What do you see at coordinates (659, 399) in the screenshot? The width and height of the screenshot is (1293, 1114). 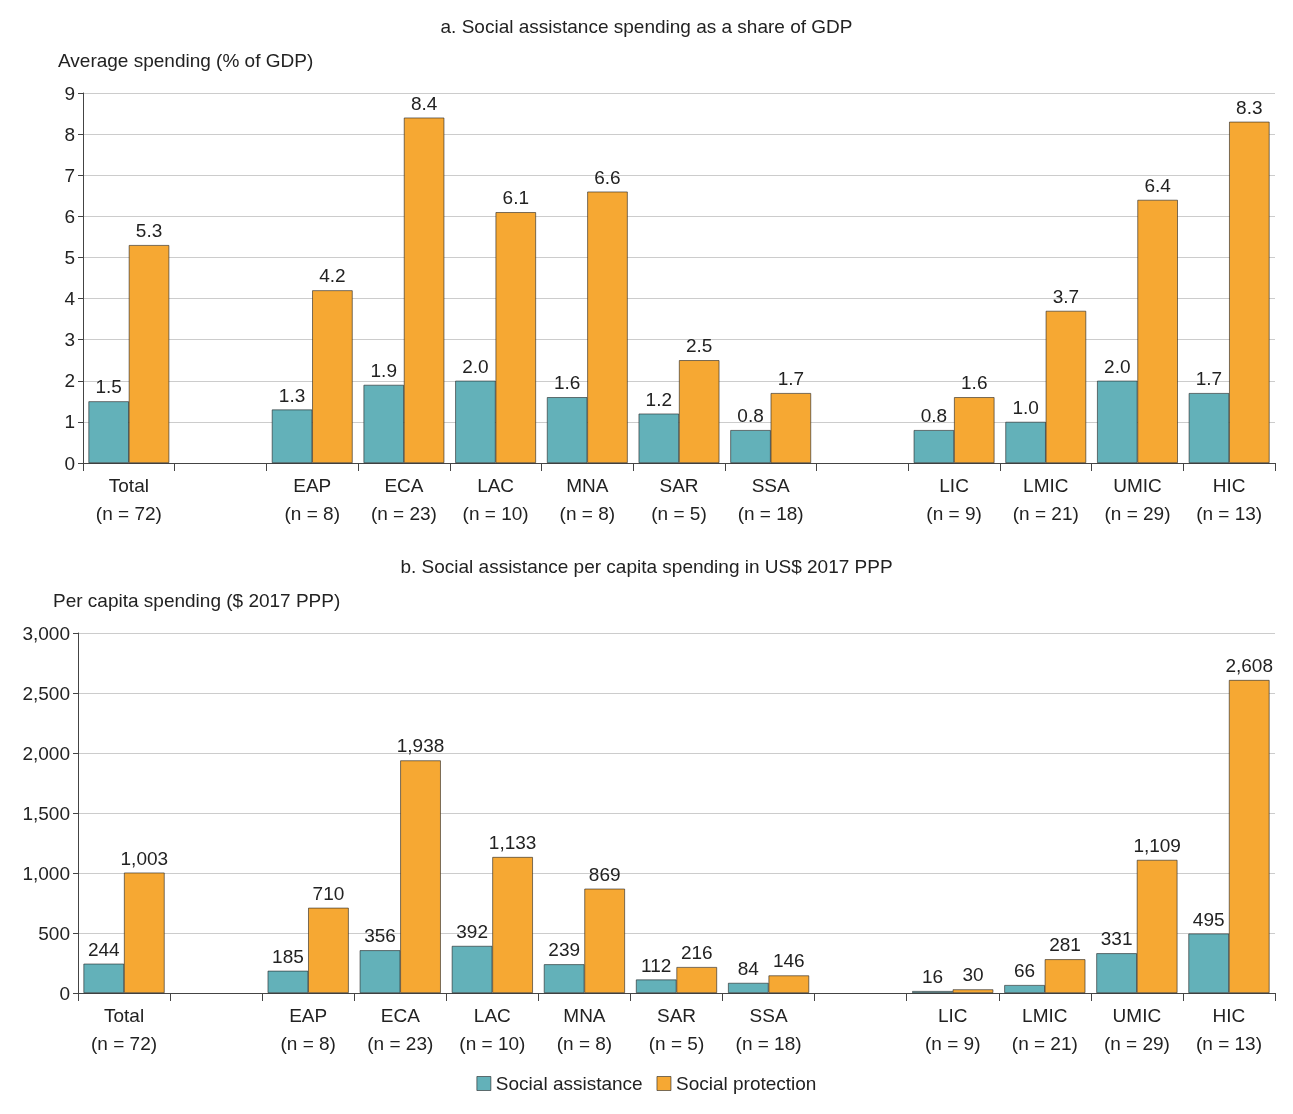 I see `data-label: 1.2` at bounding box center [659, 399].